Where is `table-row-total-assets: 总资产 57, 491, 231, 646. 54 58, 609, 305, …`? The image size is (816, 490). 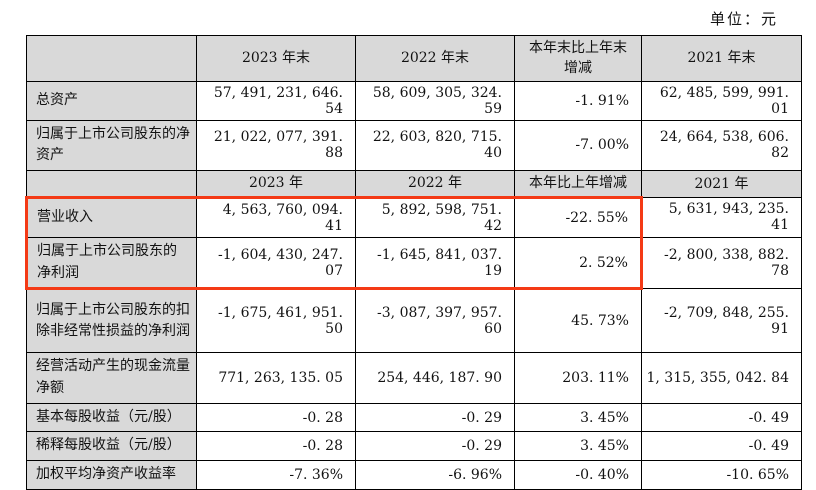 table-row-total-assets: 总资产 57, 491, 231, 646. 54 58, 609, 305, … is located at coordinates (414, 100).